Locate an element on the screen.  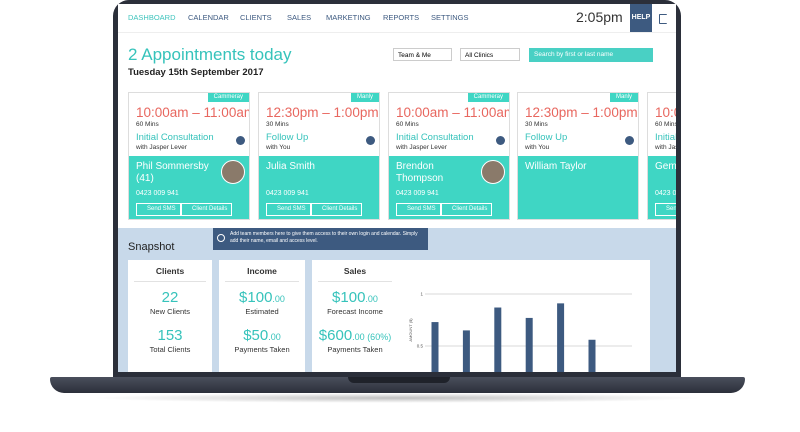
sales-chart: AMOUNT ($) 0.5 1 is located at coordinates (520, 332).